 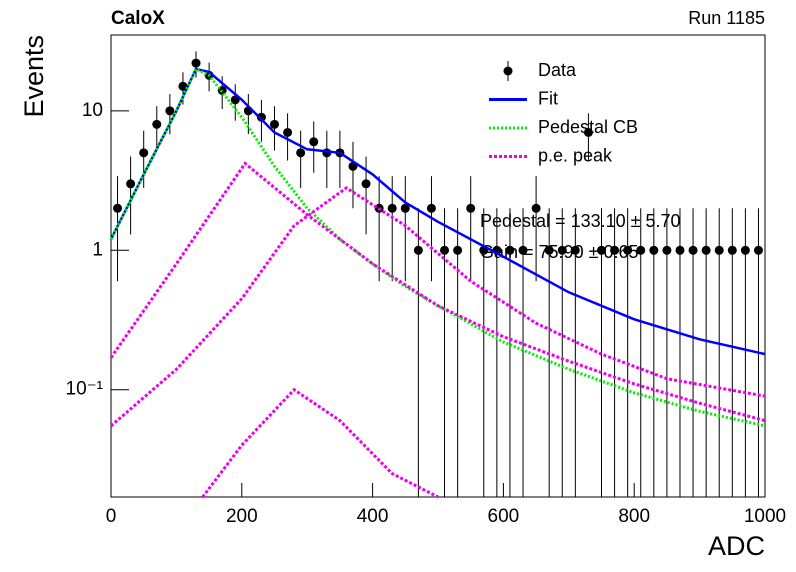 I want to click on x-tick-label: 0, so click(x=111, y=516).